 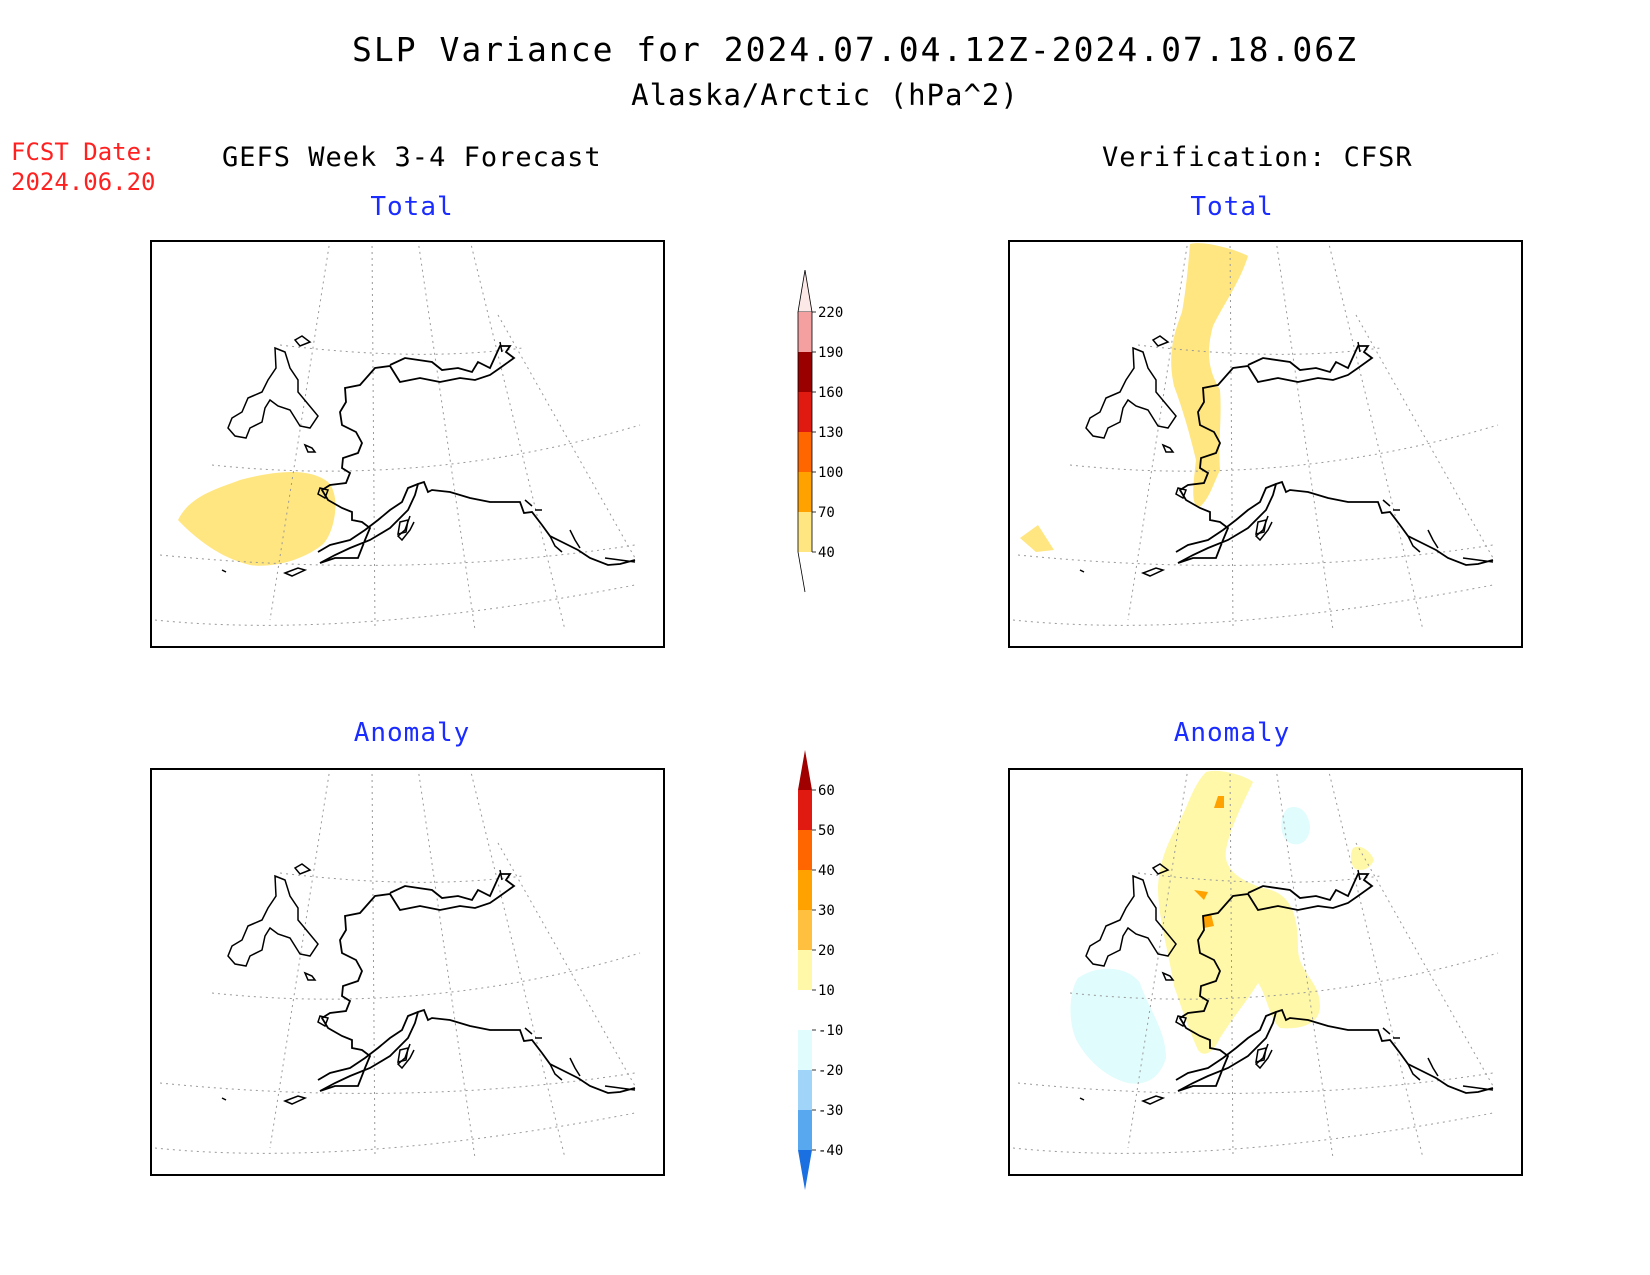 I want to click on fcst-date-label: FCST Date:, so click(x=83, y=152).